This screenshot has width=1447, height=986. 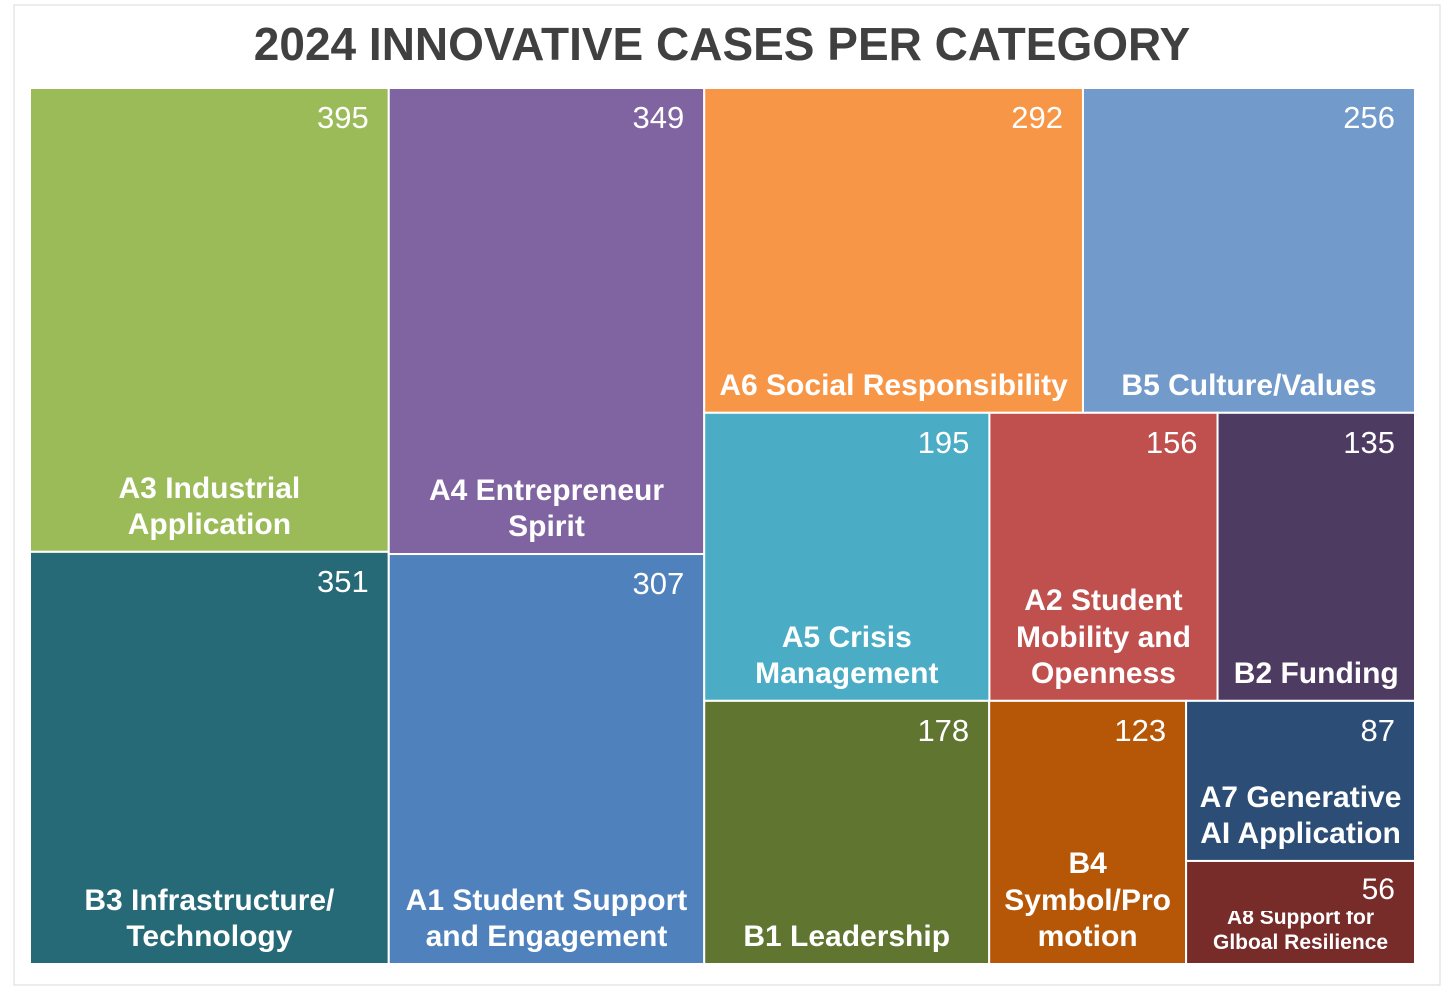 I want to click on category-label: B1 Leadership, so click(x=847, y=937).